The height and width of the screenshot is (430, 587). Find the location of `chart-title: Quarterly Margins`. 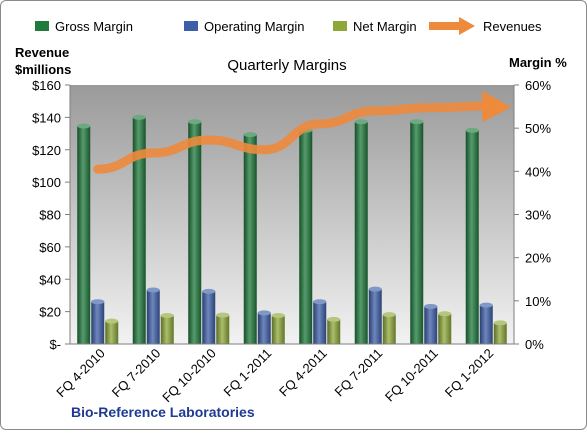

chart-title: Quarterly Margins is located at coordinates (286, 65).